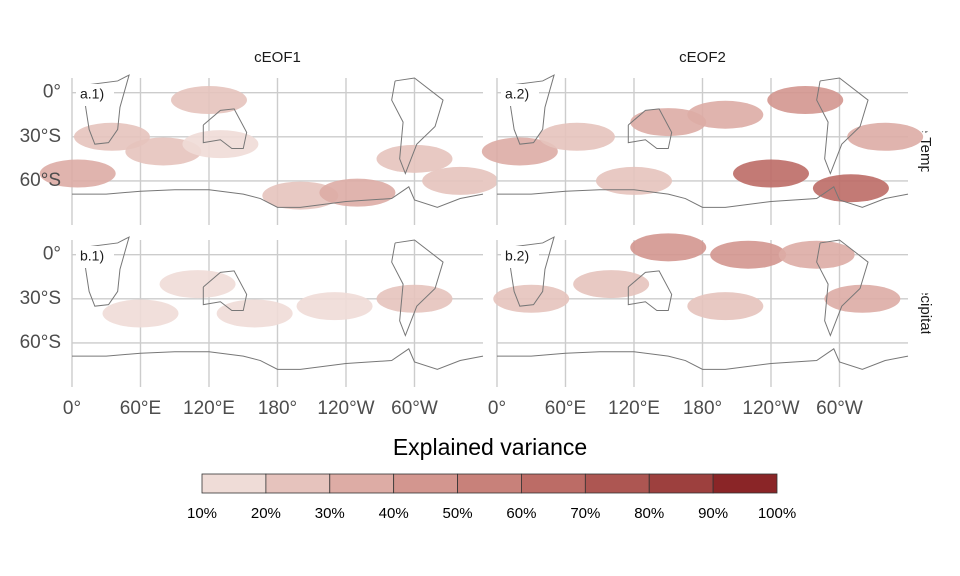  What do you see at coordinates (330, 513) in the screenshot?
I see `legend-tick-label: 30%` at bounding box center [330, 513].